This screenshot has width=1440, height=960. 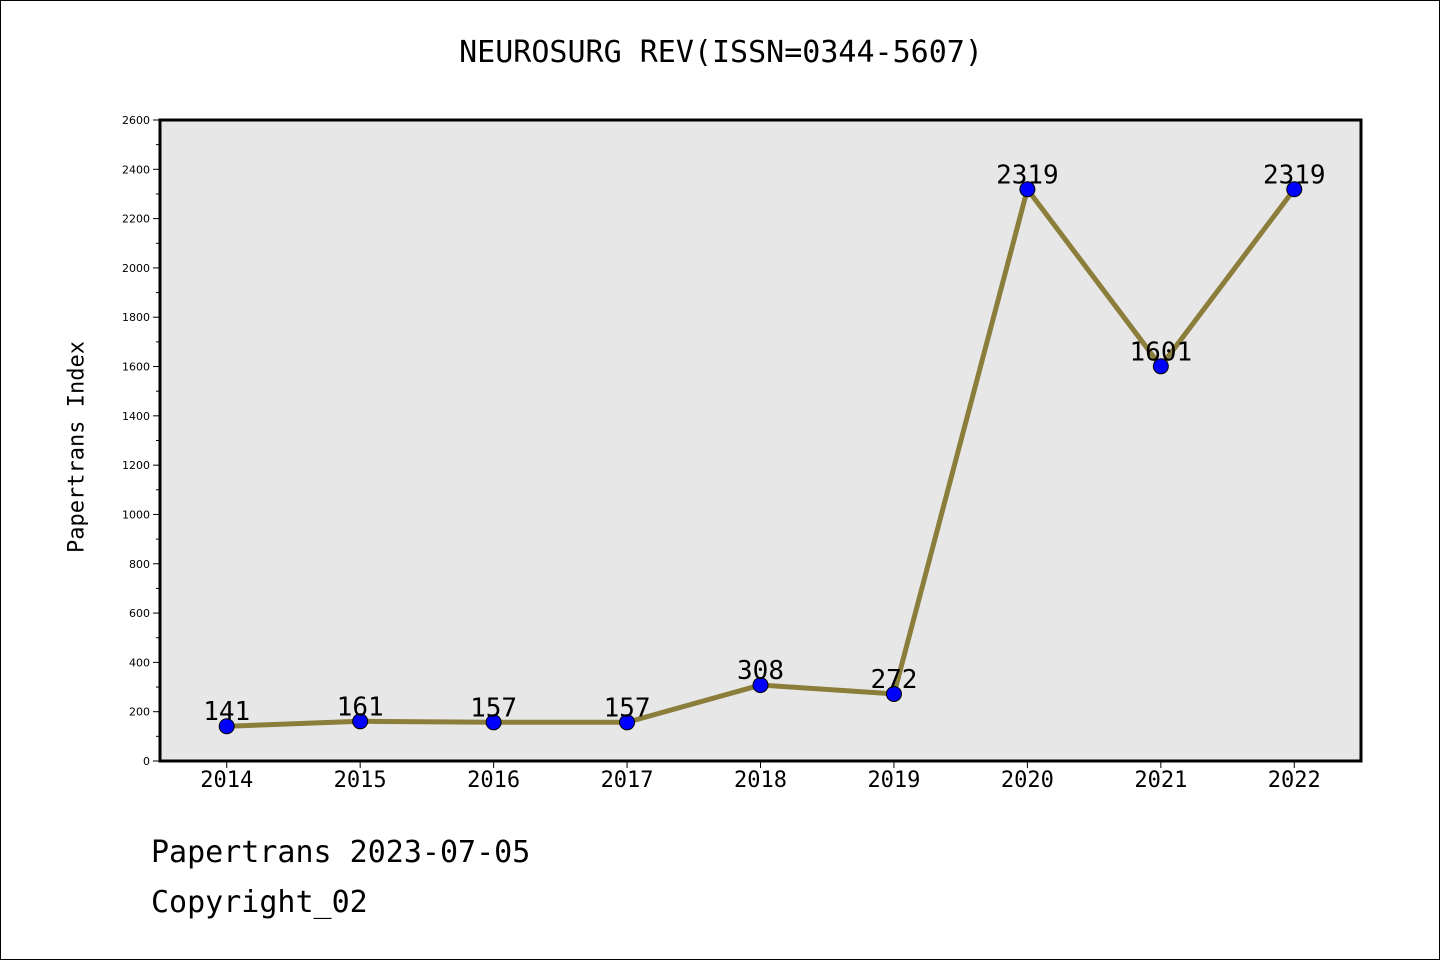 I want to click on x-tick-label: 2019, so click(x=893, y=780).